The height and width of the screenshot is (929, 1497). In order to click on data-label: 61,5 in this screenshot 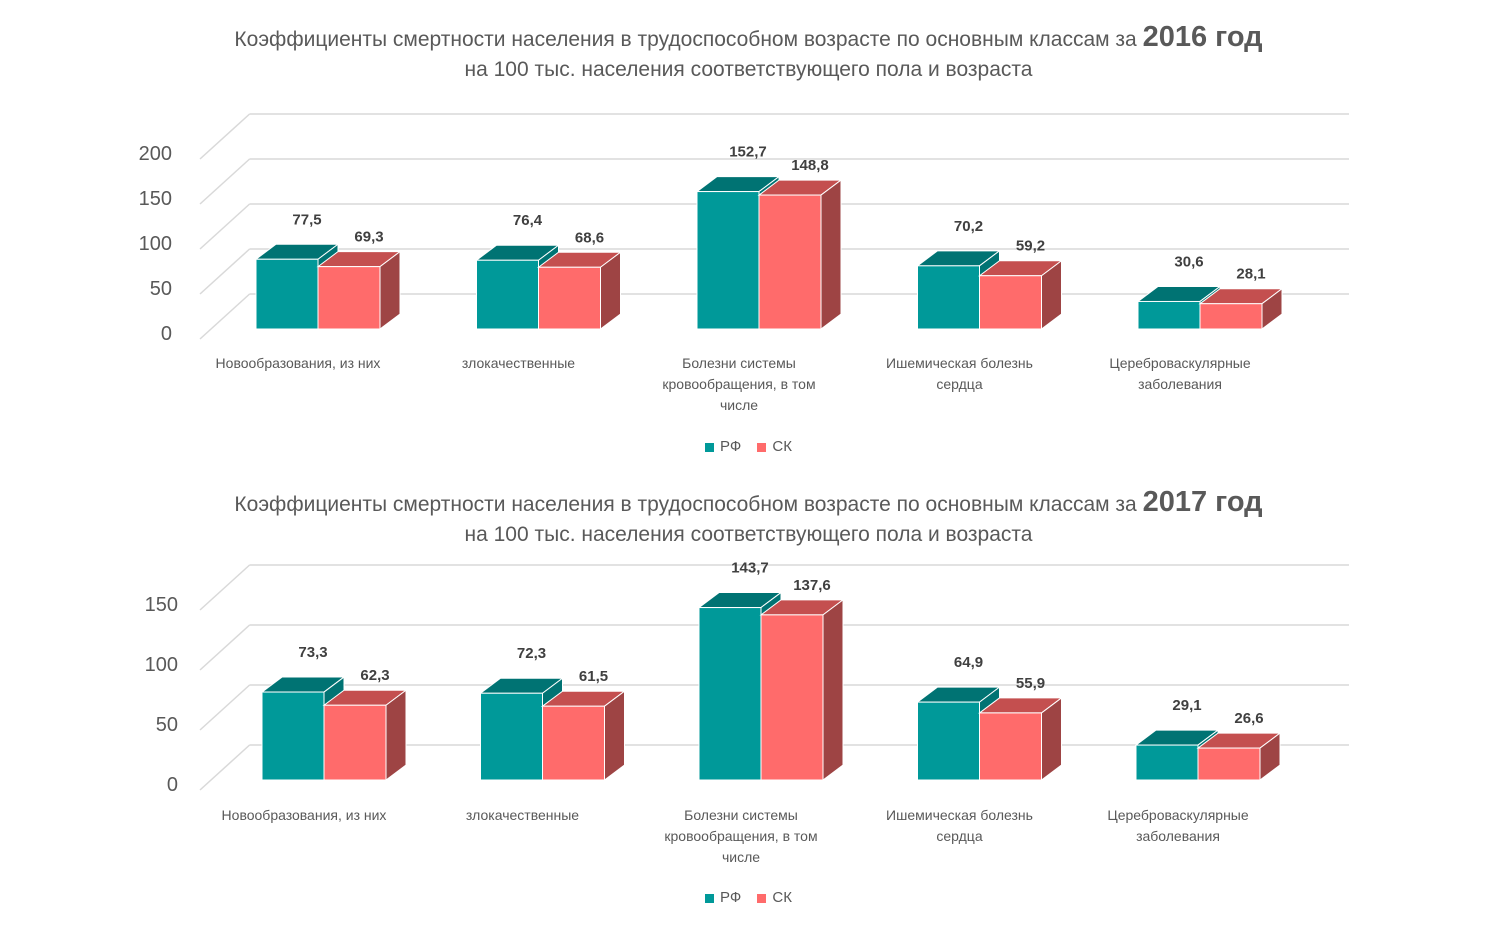, I will do `click(593, 676)`.